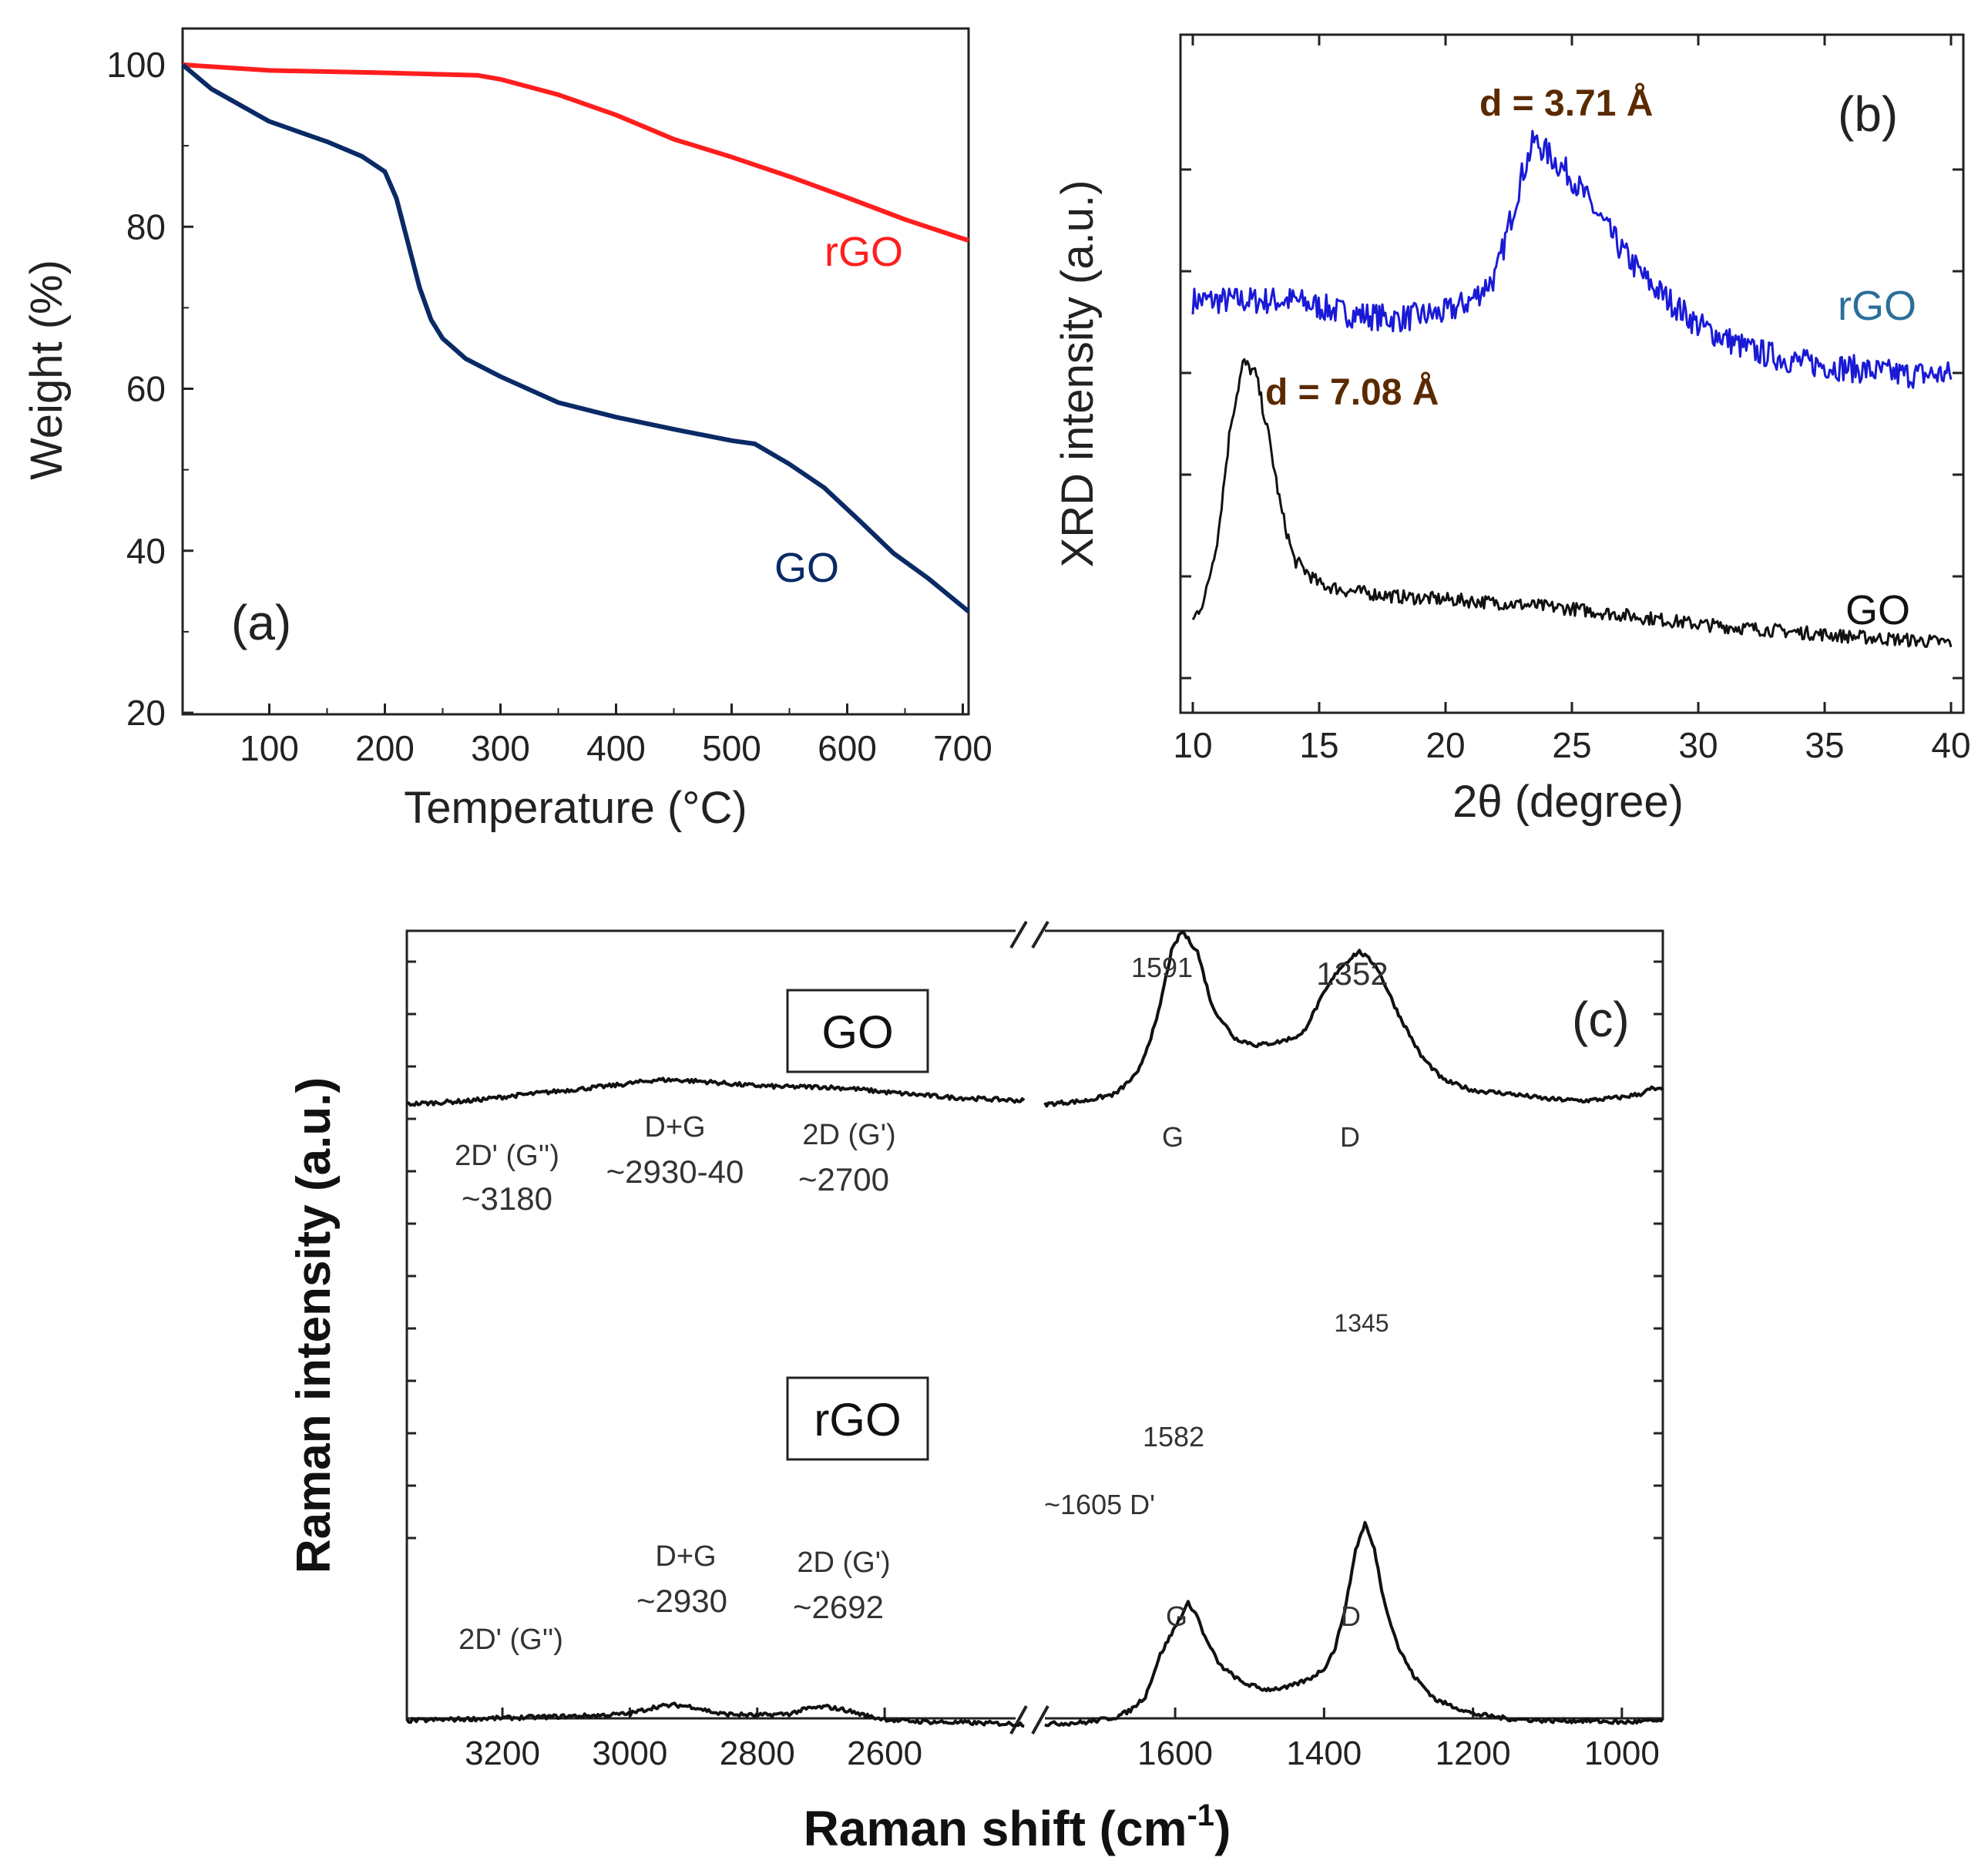  I want to click on panel-c-go-d-band: D, so click(1350, 1137).